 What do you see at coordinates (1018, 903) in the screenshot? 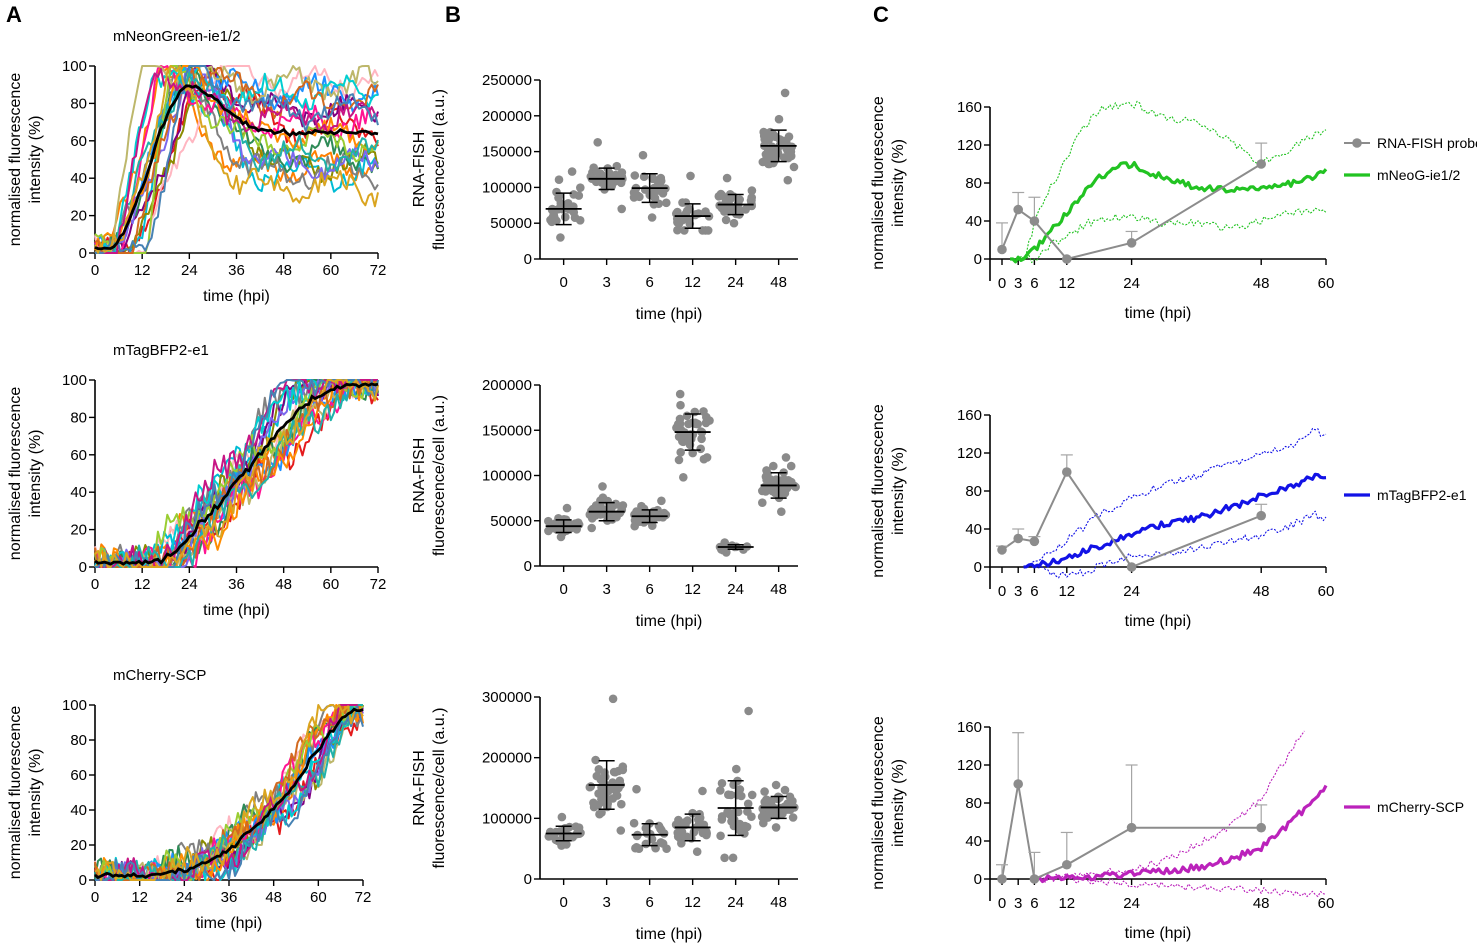
I see `chart-c3-xtick-label: 3` at bounding box center [1018, 903].